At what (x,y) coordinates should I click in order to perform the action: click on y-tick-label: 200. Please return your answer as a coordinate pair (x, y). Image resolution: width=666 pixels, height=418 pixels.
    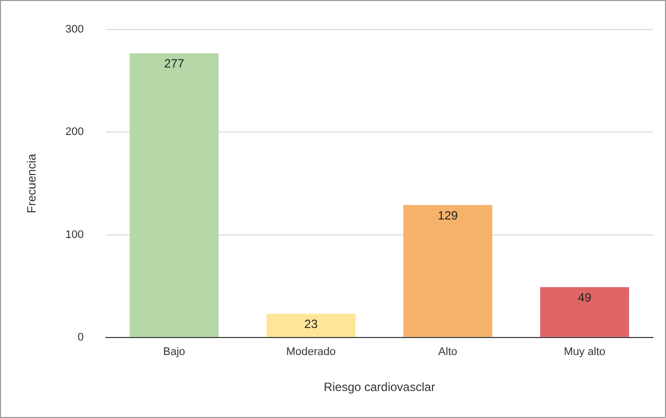
    Looking at the image, I should click on (74, 132).